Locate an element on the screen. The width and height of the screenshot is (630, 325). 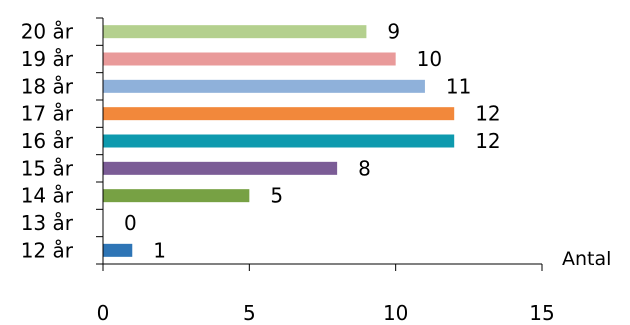
value-label: 9 is located at coordinates (393, 32).